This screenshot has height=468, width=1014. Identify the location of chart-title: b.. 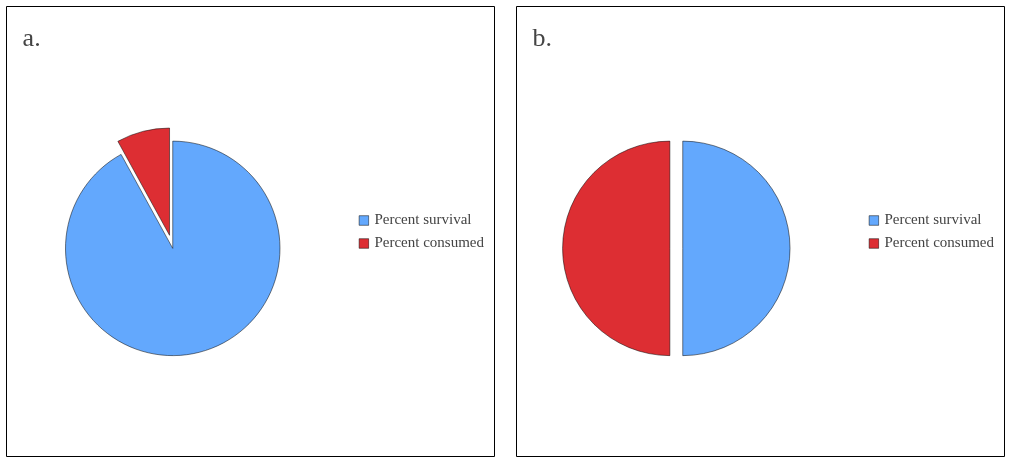
(542, 37).